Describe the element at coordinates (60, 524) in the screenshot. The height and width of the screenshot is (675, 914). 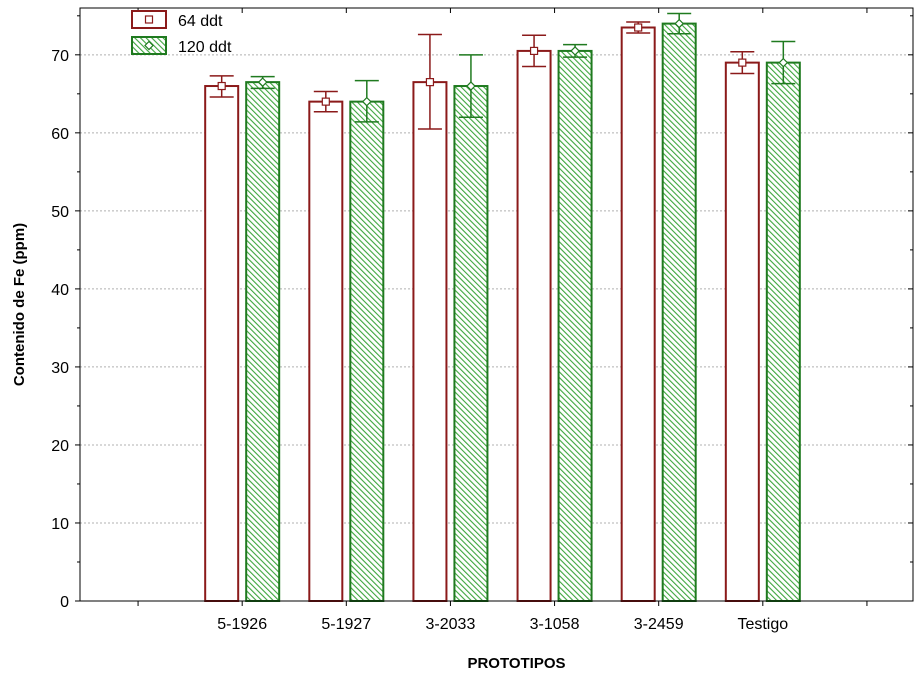
I see `y-tick-label: 10` at that location.